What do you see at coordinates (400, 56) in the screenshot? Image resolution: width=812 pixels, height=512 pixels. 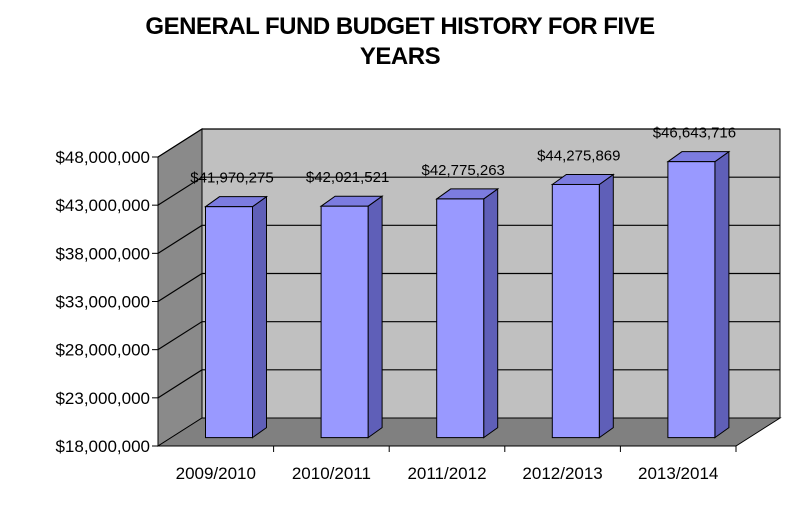 I see `chart-title-line-2: YEARS` at bounding box center [400, 56].